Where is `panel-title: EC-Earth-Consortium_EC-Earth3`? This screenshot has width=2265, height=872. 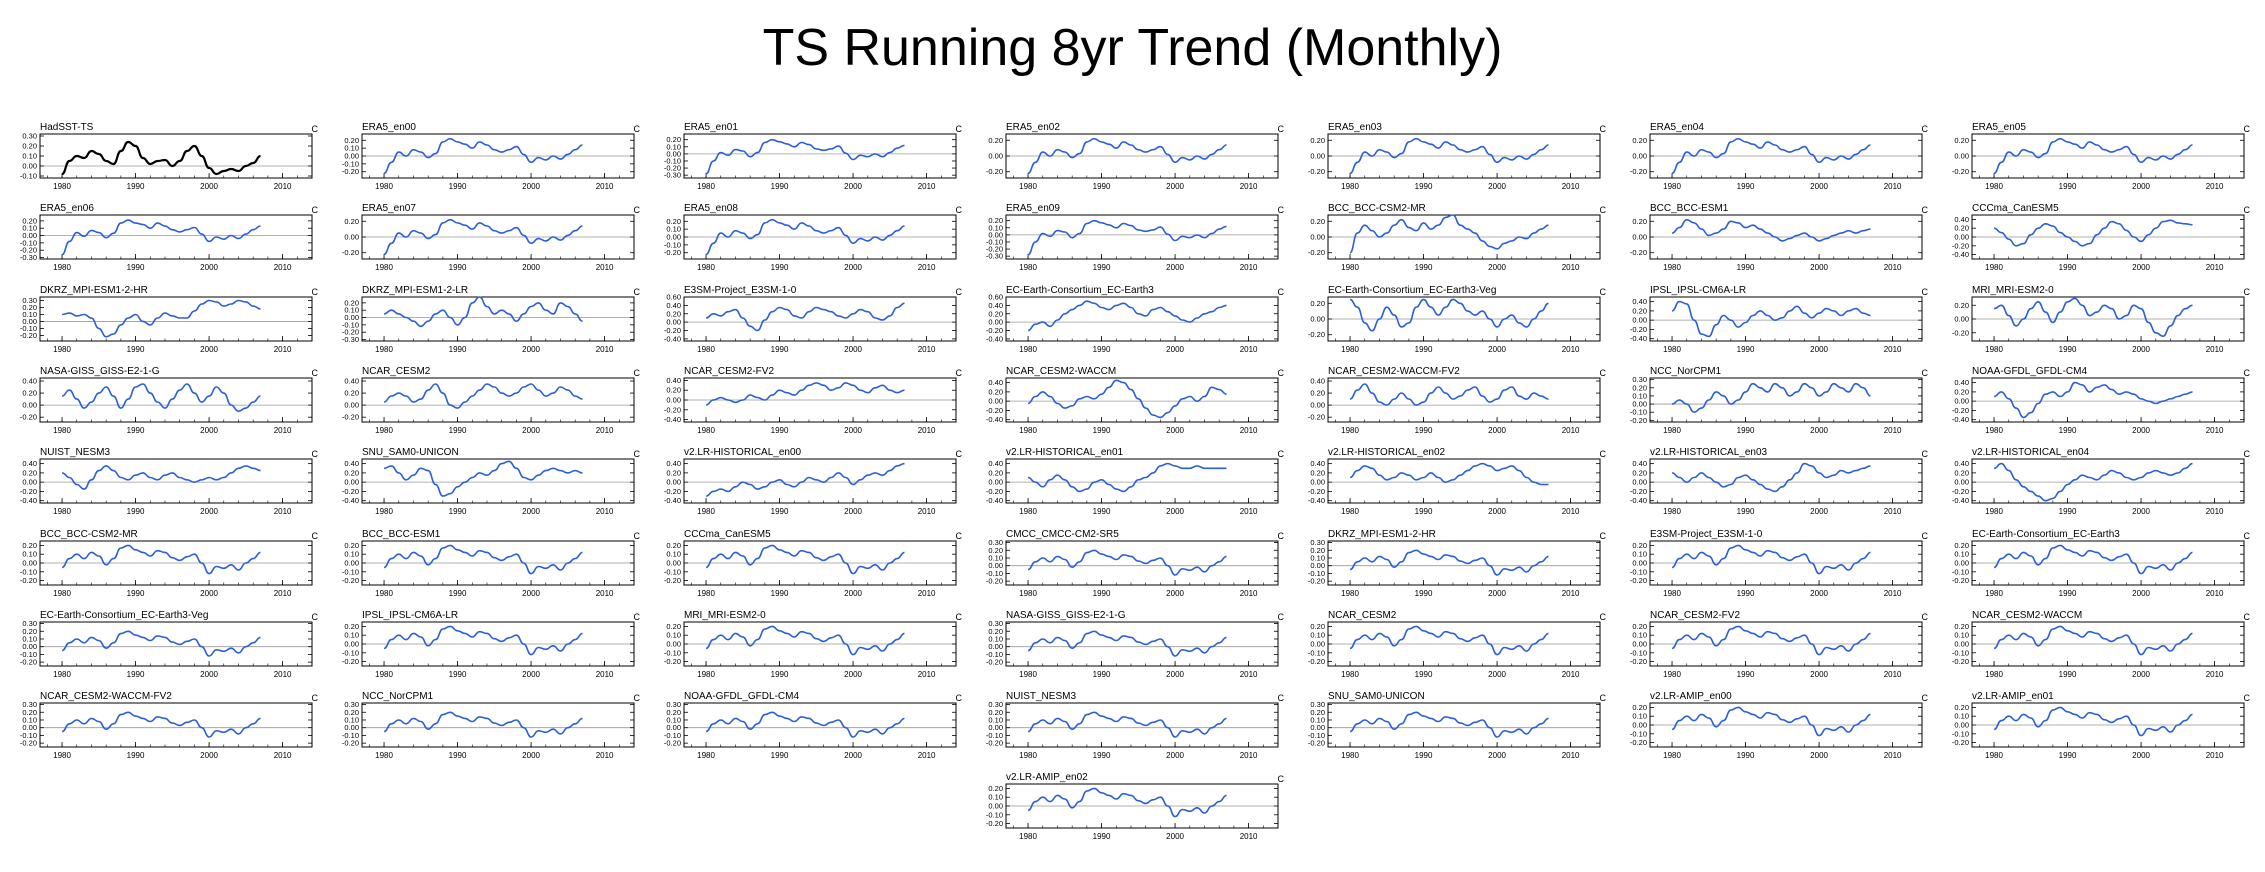
panel-title: EC-Earth-Consortium_EC-Earth3 is located at coordinates (2046, 534).